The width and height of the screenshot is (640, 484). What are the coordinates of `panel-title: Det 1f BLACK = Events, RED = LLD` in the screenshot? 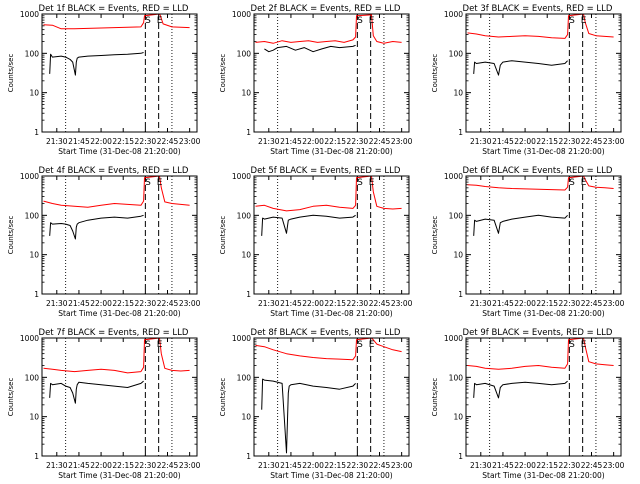 It's located at (114, 9).